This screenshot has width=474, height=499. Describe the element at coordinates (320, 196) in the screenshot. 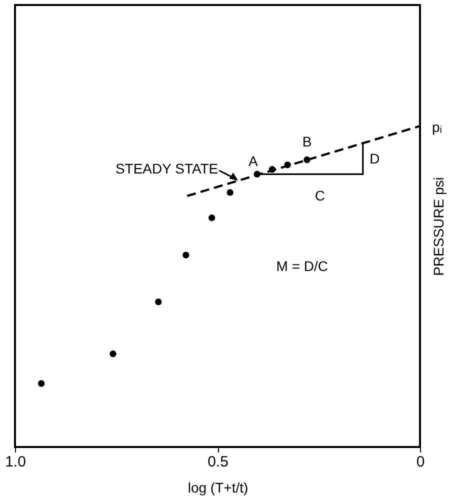

I see `annotation: C` at that location.